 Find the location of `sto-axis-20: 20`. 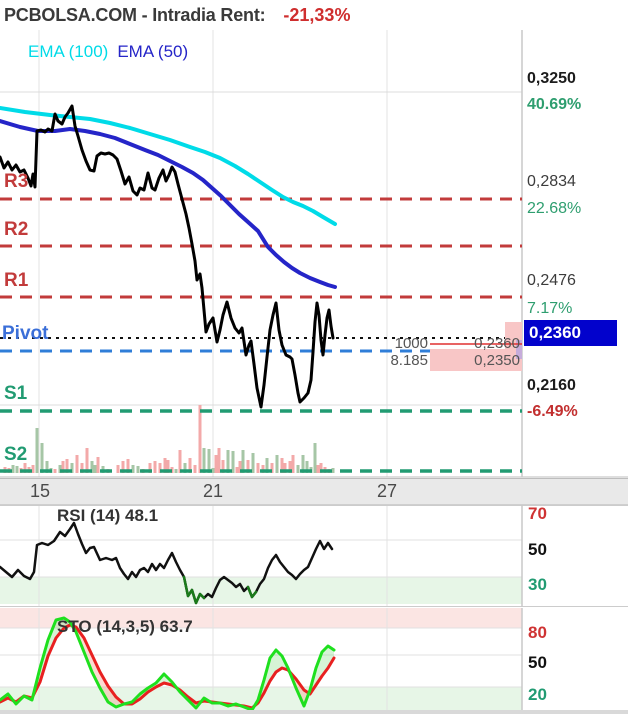

sto-axis-20: 20 is located at coordinates (537, 694).